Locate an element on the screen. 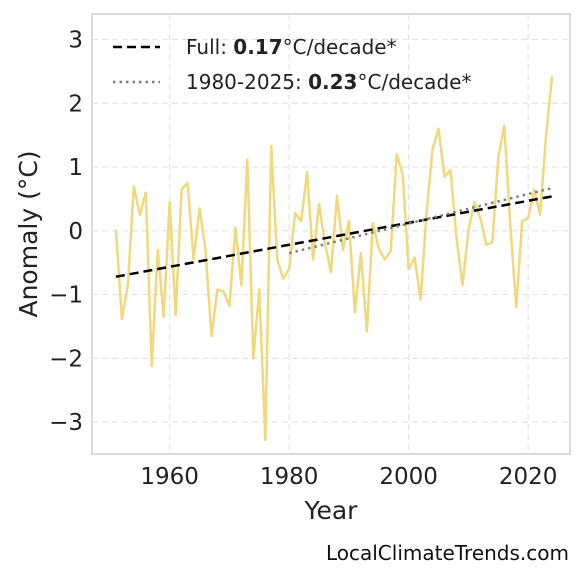  y-tick-label: −1 is located at coordinates (66, 296).